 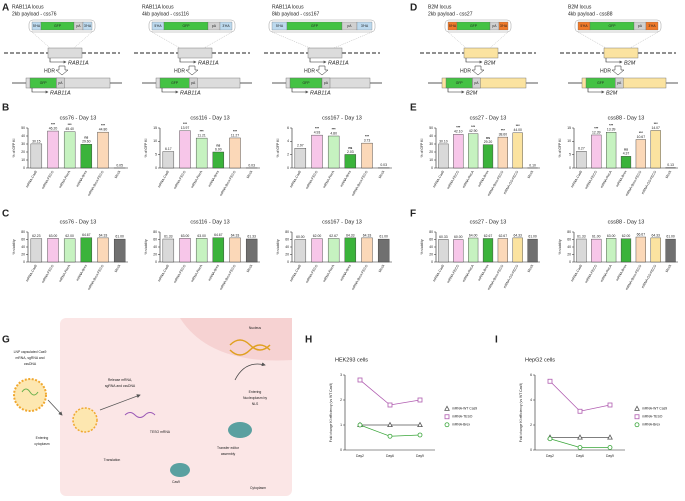 I want to click on gene-label: B2M, so click(x=490, y=63).